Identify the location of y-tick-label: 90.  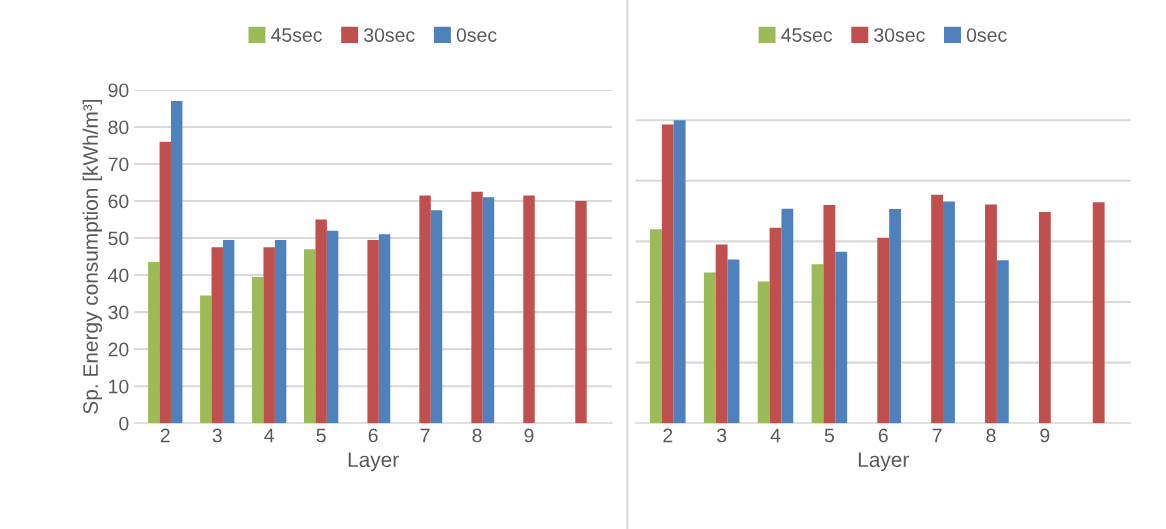
(118, 90).